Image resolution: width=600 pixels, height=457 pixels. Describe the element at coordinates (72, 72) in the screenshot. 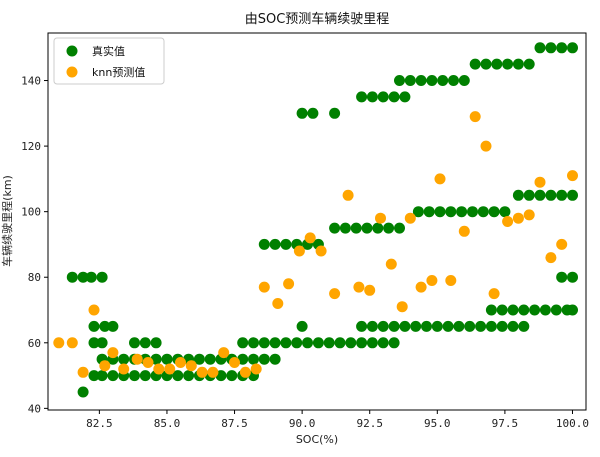

I see `legend-marker-predicted` at that location.